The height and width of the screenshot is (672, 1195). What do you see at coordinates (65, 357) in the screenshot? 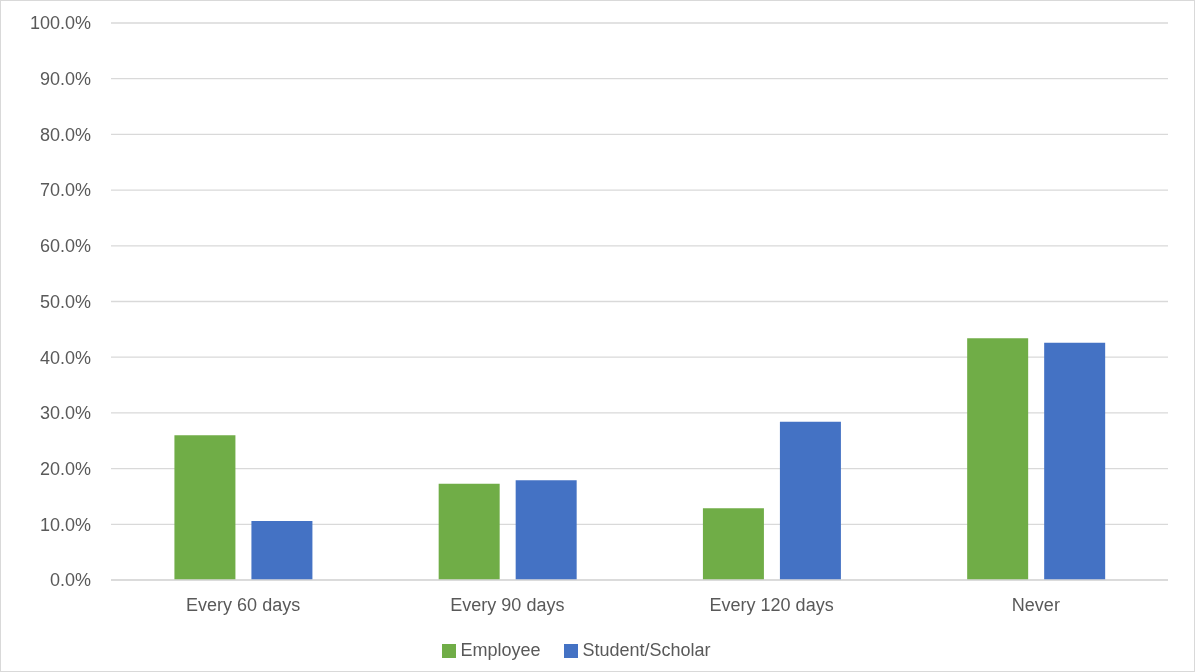
I see `y-tick-label: 40.0%` at bounding box center [65, 357].